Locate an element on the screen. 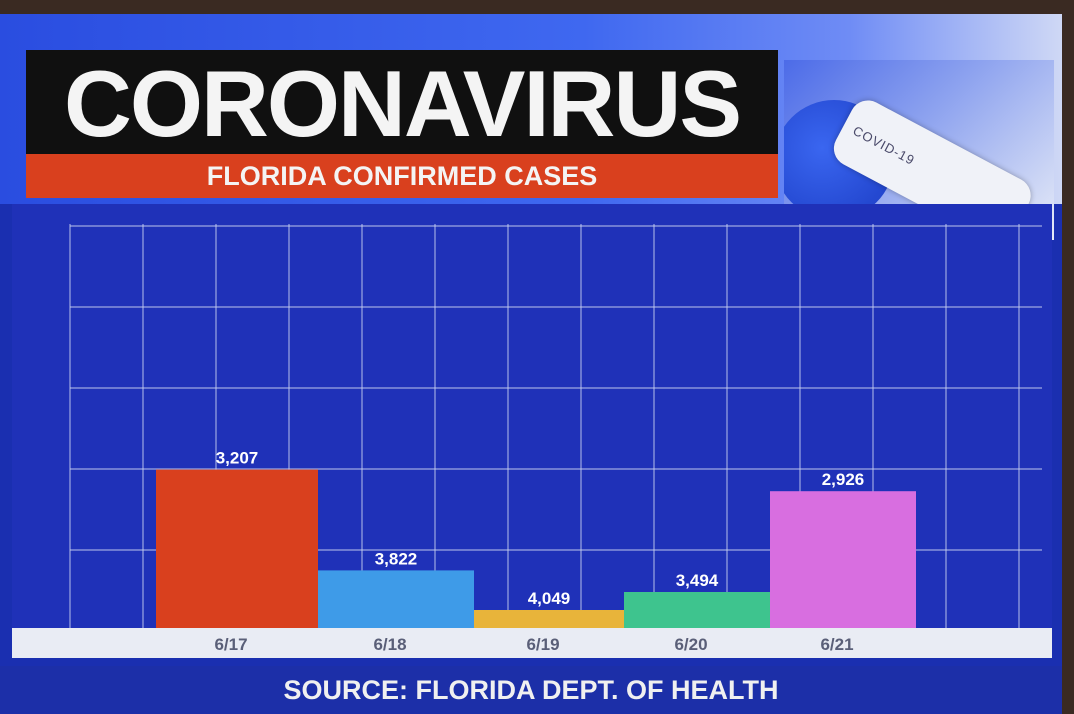  bar-value-label: 3,494 is located at coordinates (697, 580).